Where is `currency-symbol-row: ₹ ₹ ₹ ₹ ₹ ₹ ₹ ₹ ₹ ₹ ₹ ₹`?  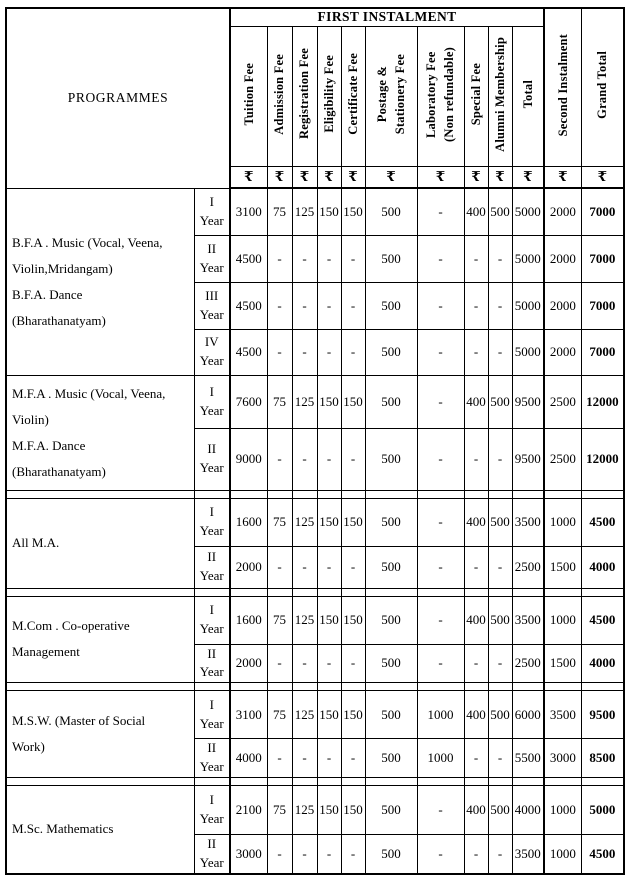
currency-symbol-row: ₹ ₹ ₹ ₹ ₹ ₹ ₹ ₹ ₹ ₹ ₹ ₹ is located at coordinates (315, 177).